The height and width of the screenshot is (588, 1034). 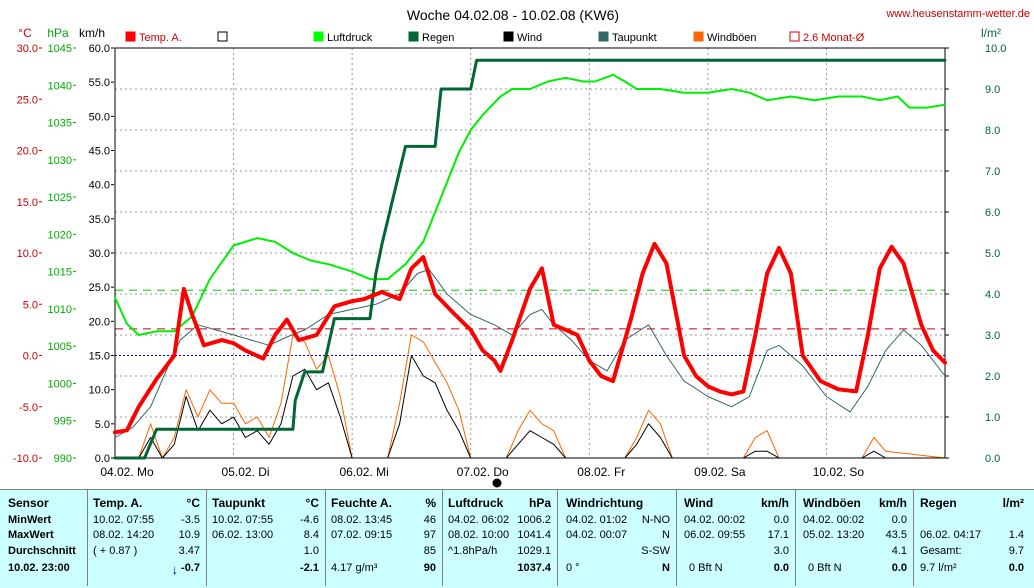 What do you see at coordinates (429, 520) in the screenshot?
I see `hum-min-val: 46` at bounding box center [429, 520].